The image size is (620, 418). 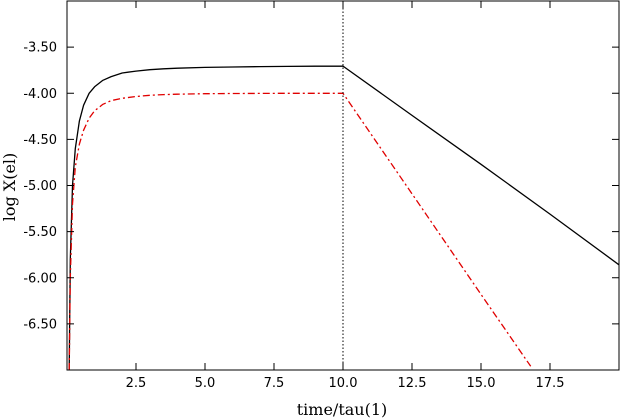 I want to click on y-tick-label: -6.50, so click(x=40, y=324).